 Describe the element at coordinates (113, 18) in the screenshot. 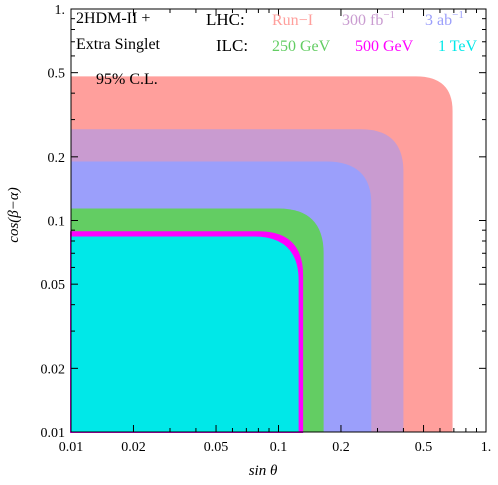

I see `model-label-line1: 2HDM-II +` at that location.